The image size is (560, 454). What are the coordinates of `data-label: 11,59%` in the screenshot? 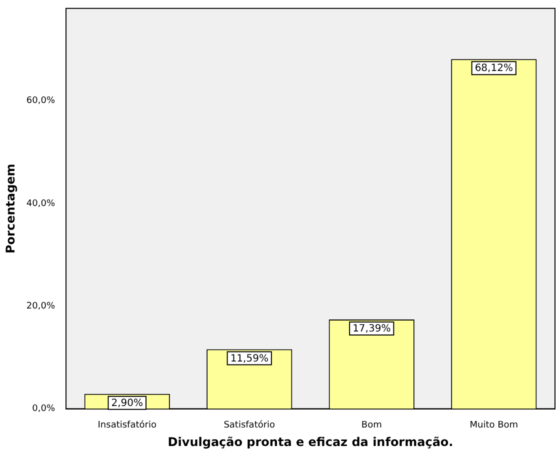 It's located at (249, 358).